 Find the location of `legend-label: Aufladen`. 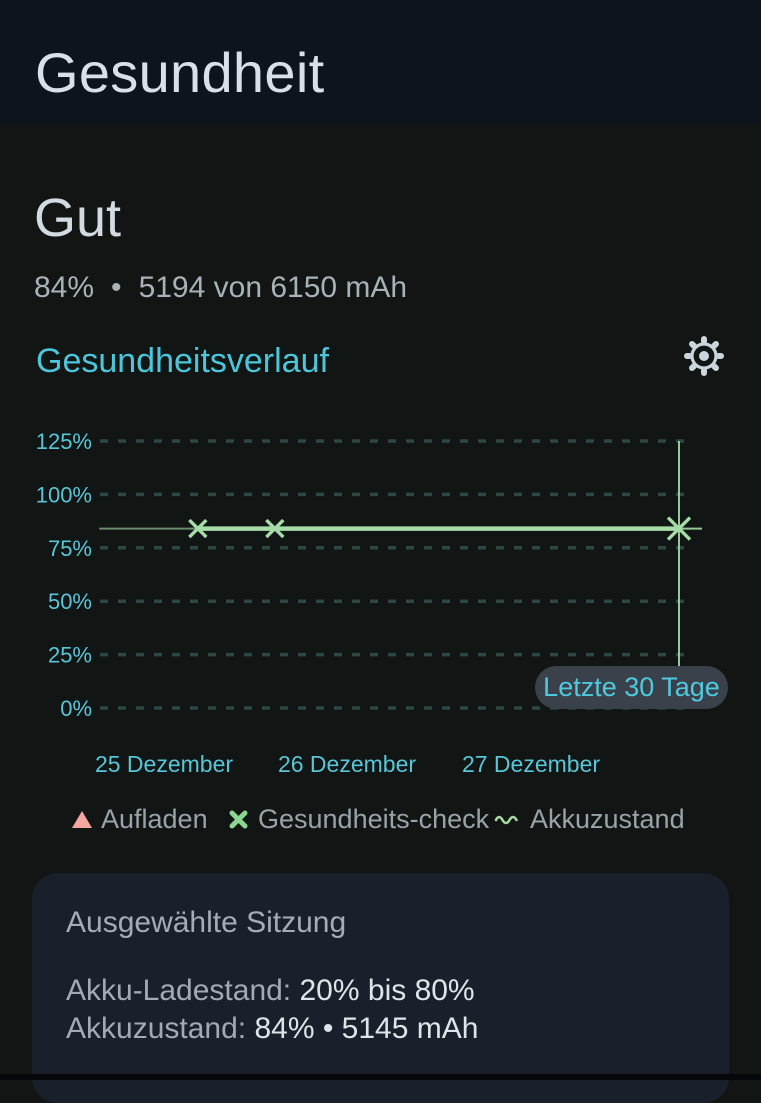

legend-label: Aufladen is located at coordinates (154, 818).